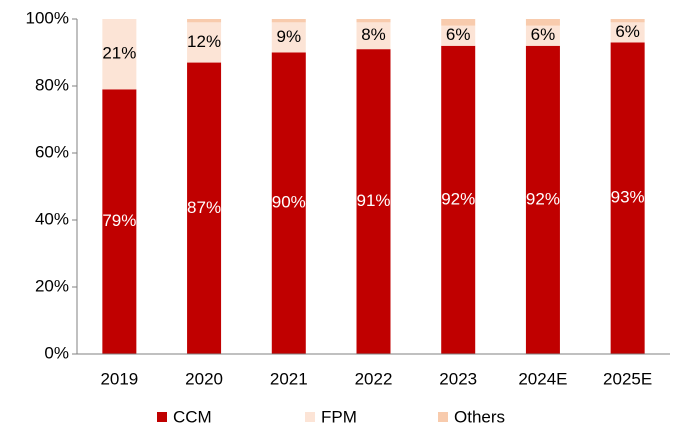 The height and width of the screenshot is (433, 676). I want to click on data-label: 21%, so click(119, 53).